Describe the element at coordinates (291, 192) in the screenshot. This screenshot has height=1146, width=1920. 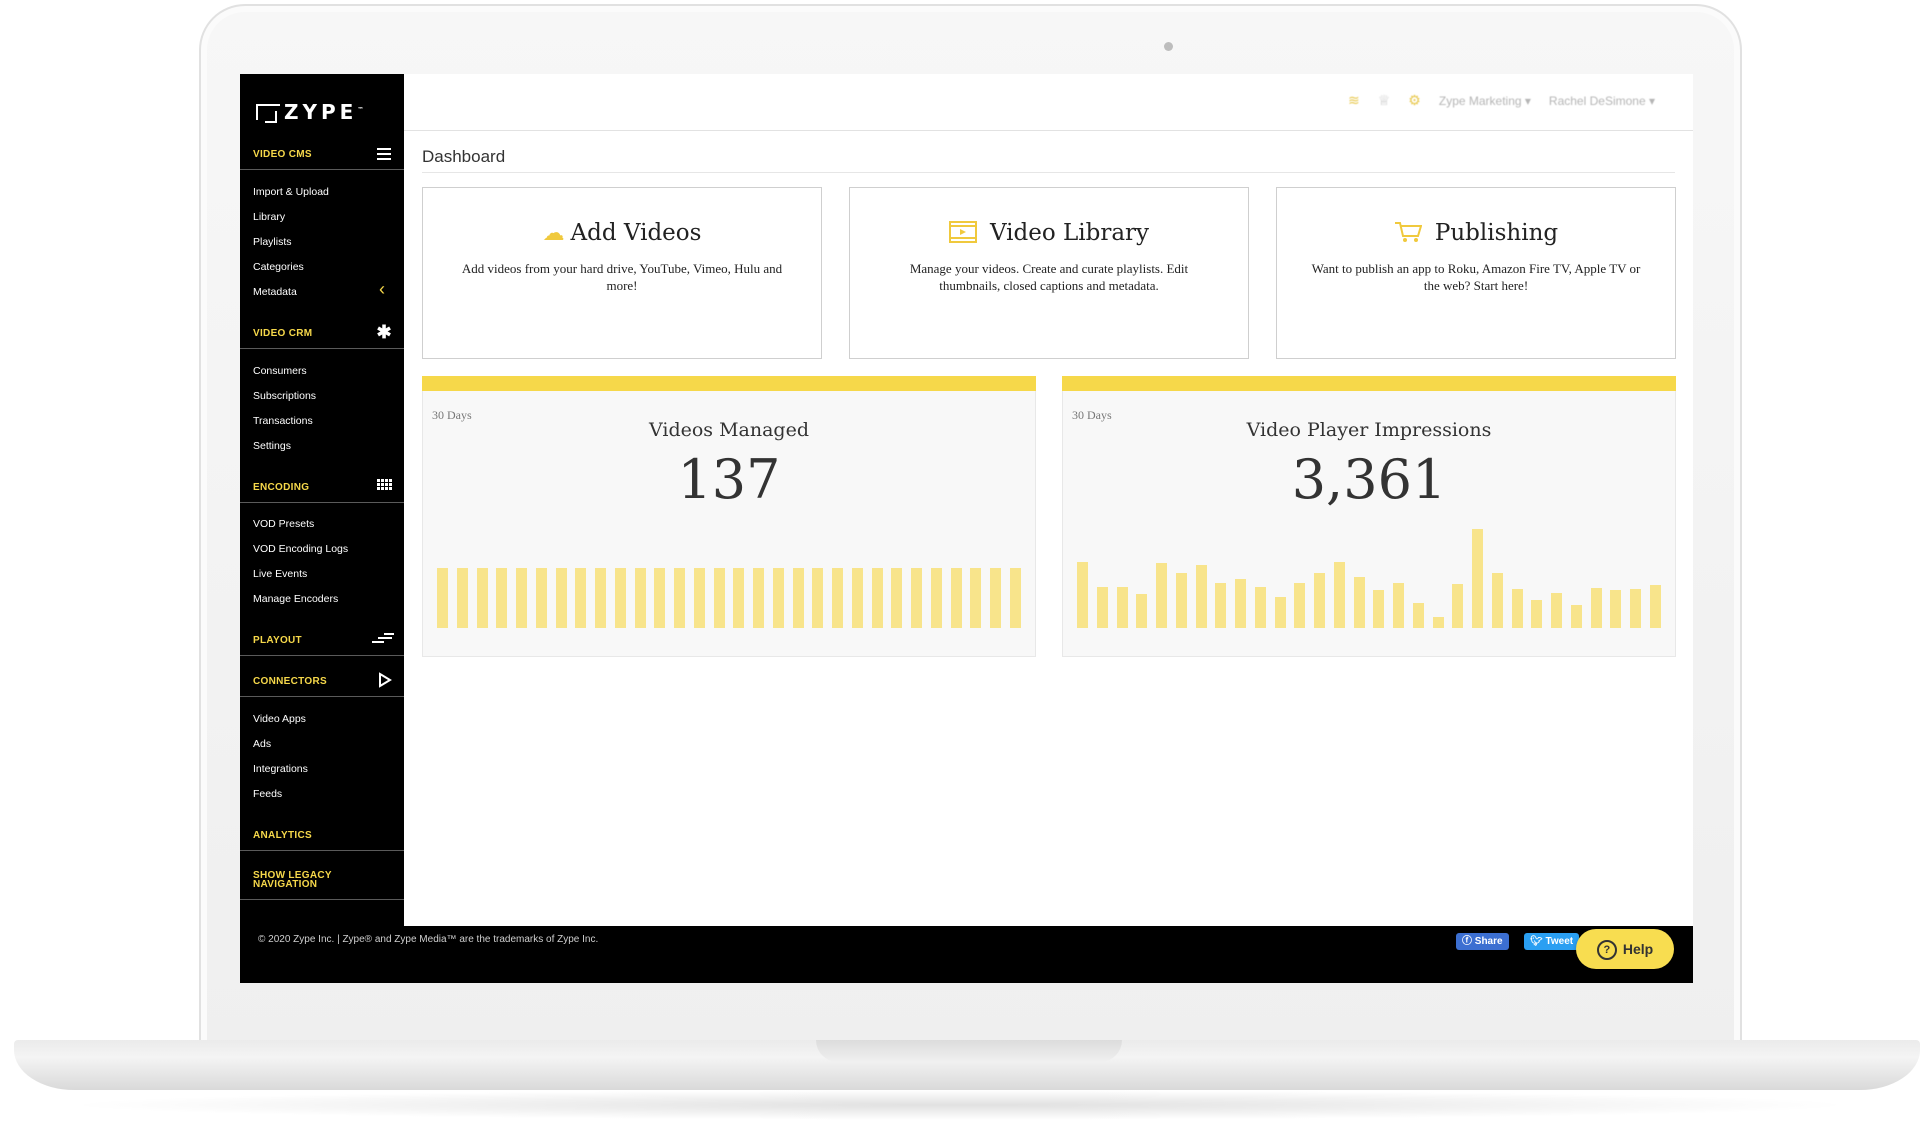
I see `sidebar-item-import-upload: Import & Upload` at that location.